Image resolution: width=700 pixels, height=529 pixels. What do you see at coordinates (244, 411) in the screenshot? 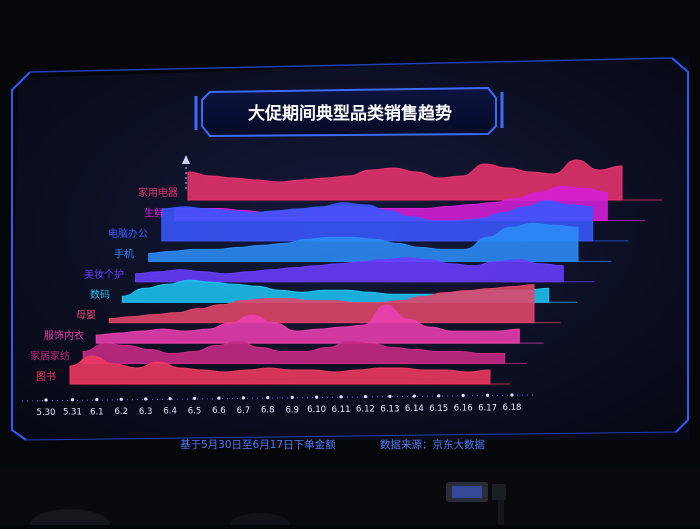
I see `x-tick-label: 6.7` at bounding box center [244, 411].